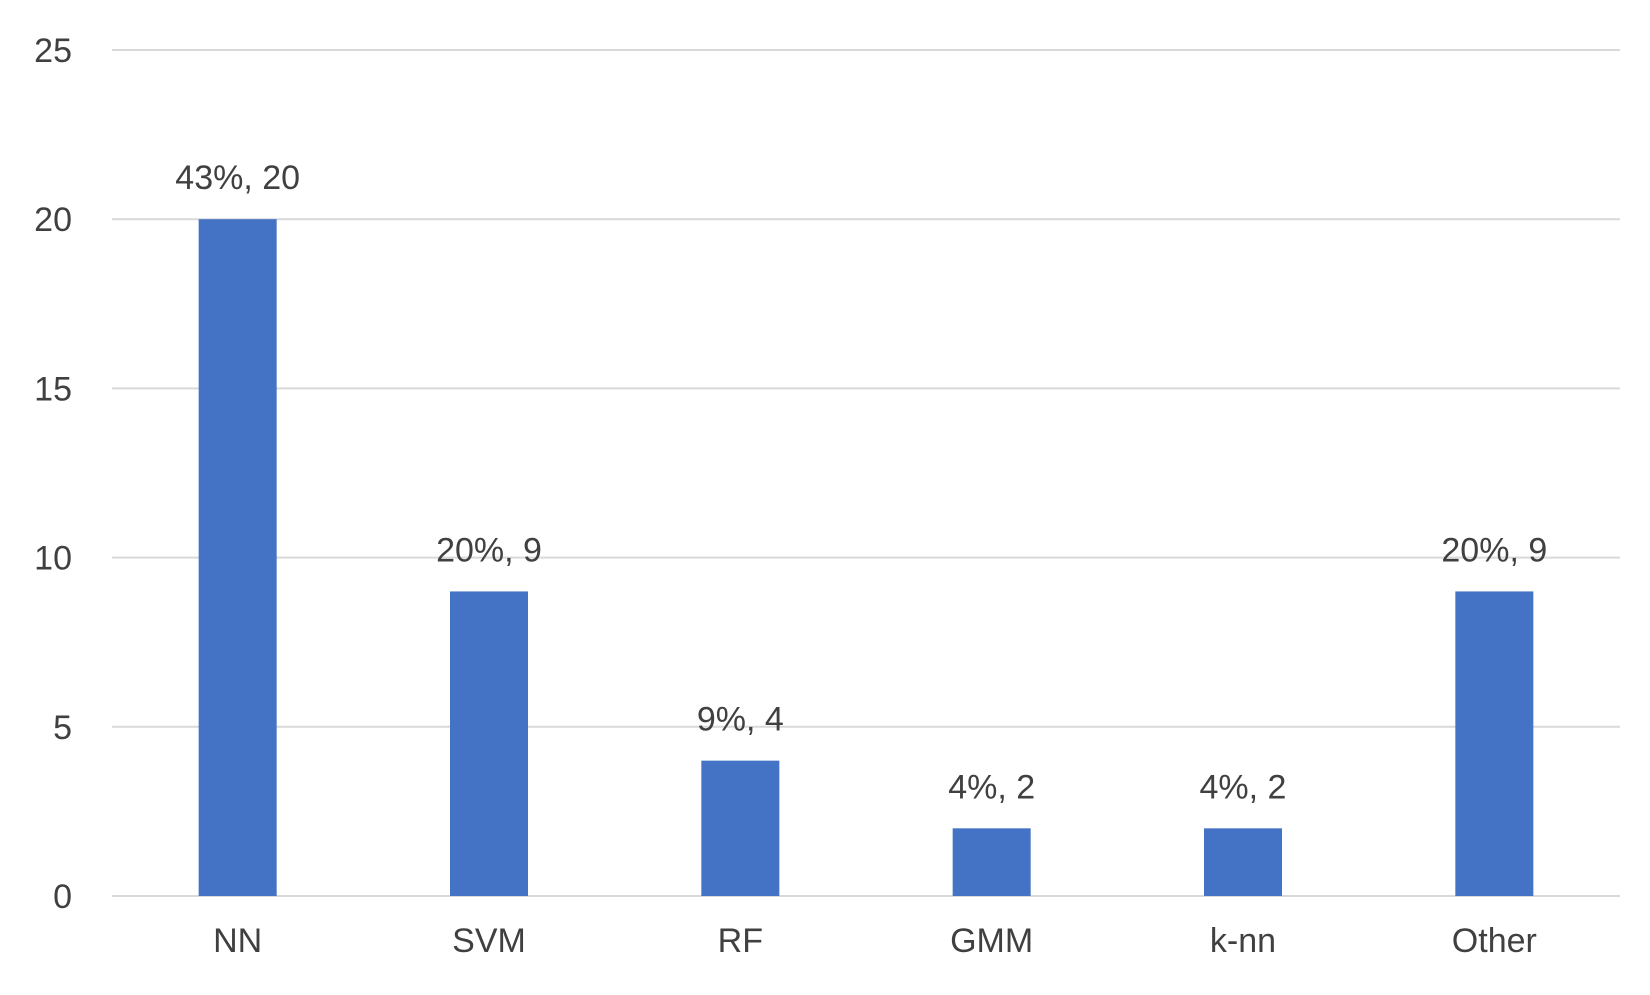 The height and width of the screenshot is (995, 1650). What do you see at coordinates (62, 897) in the screenshot?
I see `y-tick-label: 0` at bounding box center [62, 897].